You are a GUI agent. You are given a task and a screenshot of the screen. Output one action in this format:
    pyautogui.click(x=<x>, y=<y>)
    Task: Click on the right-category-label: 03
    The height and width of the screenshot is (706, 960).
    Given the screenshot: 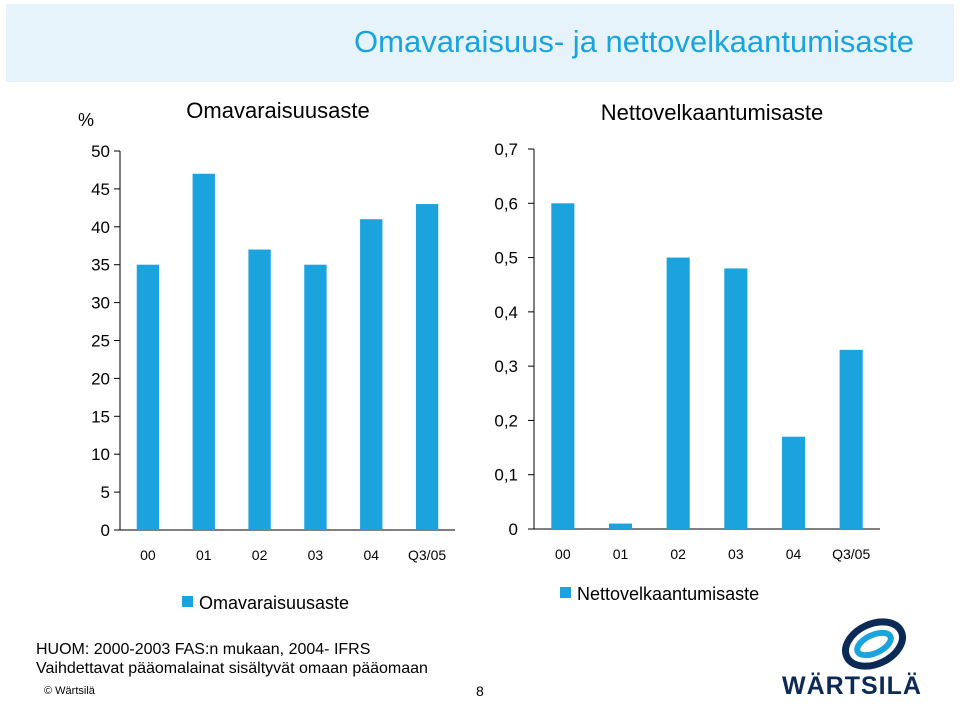 What is the action you would take?
    pyautogui.click(x=736, y=554)
    